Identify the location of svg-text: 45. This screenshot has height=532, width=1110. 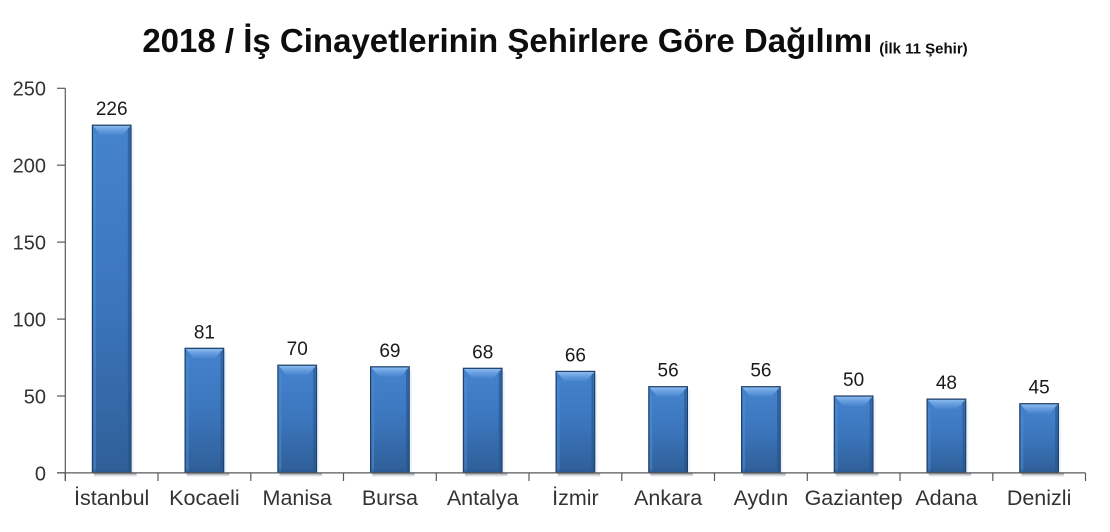
(1039, 388).